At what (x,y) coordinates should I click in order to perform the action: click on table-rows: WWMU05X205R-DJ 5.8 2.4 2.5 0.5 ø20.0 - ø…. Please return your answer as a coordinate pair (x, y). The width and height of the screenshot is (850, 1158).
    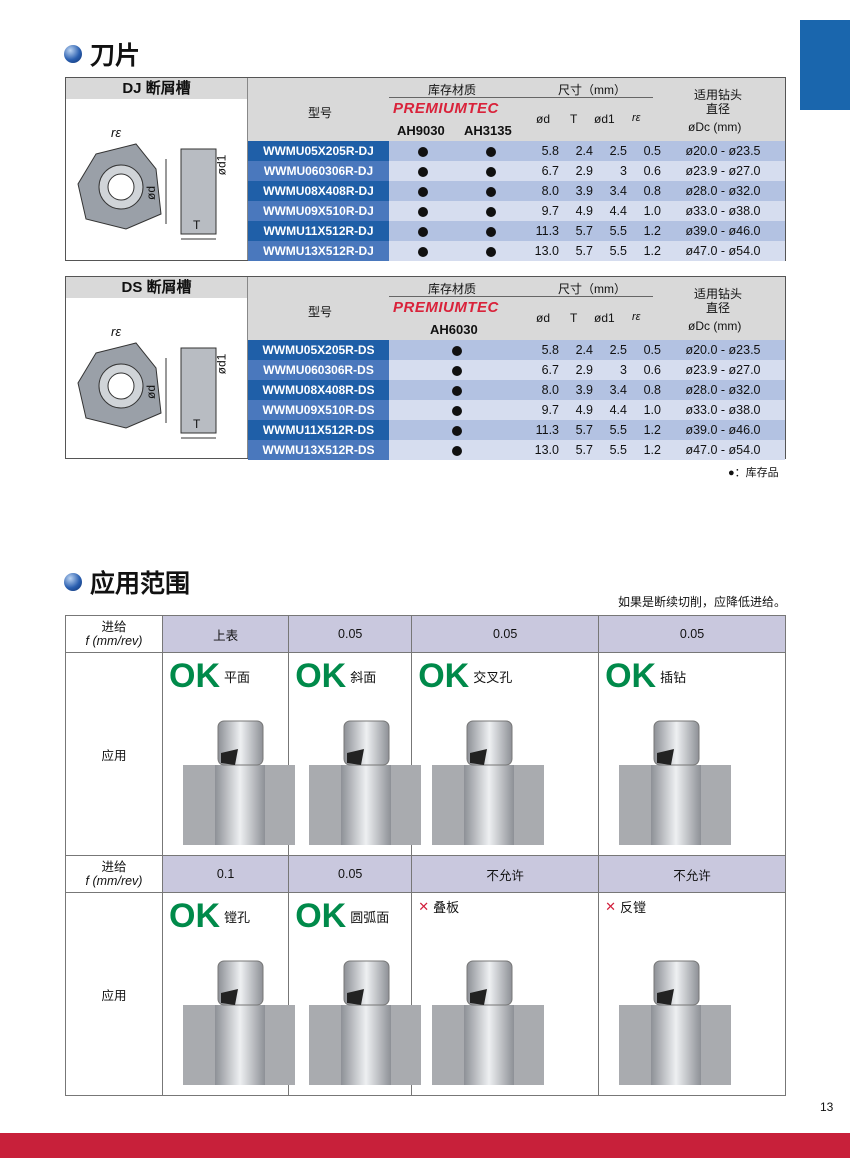
    Looking at the image, I should click on (516, 201).